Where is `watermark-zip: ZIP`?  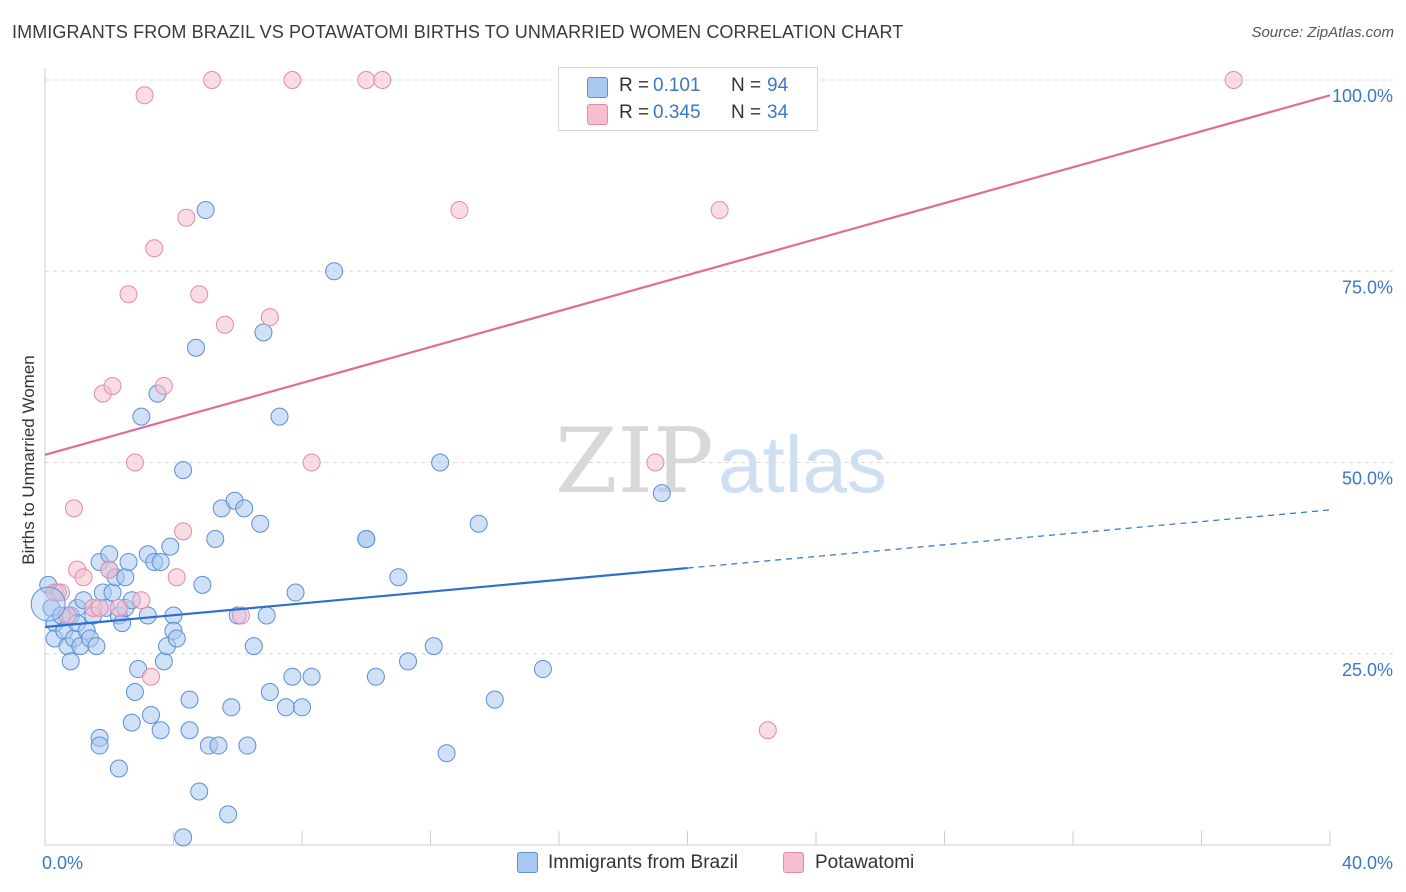 watermark-zip: ZIP is located at coordinates (634, 461).